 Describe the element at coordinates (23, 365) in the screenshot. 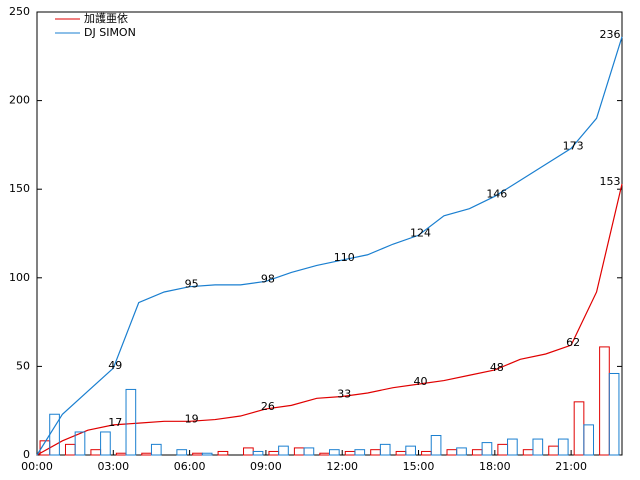

I see `y-tick-label: 50` at that location.